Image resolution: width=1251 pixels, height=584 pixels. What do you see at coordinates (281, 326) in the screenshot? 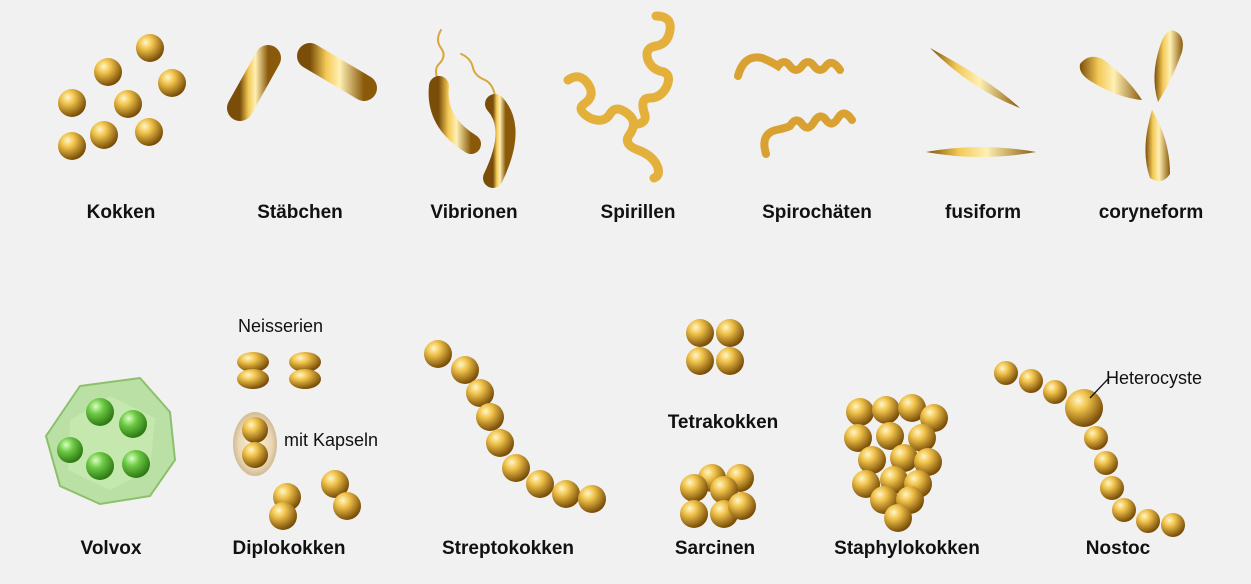
I see `annotation-neisserien: Neisserien` at bounding box center [281, 326].